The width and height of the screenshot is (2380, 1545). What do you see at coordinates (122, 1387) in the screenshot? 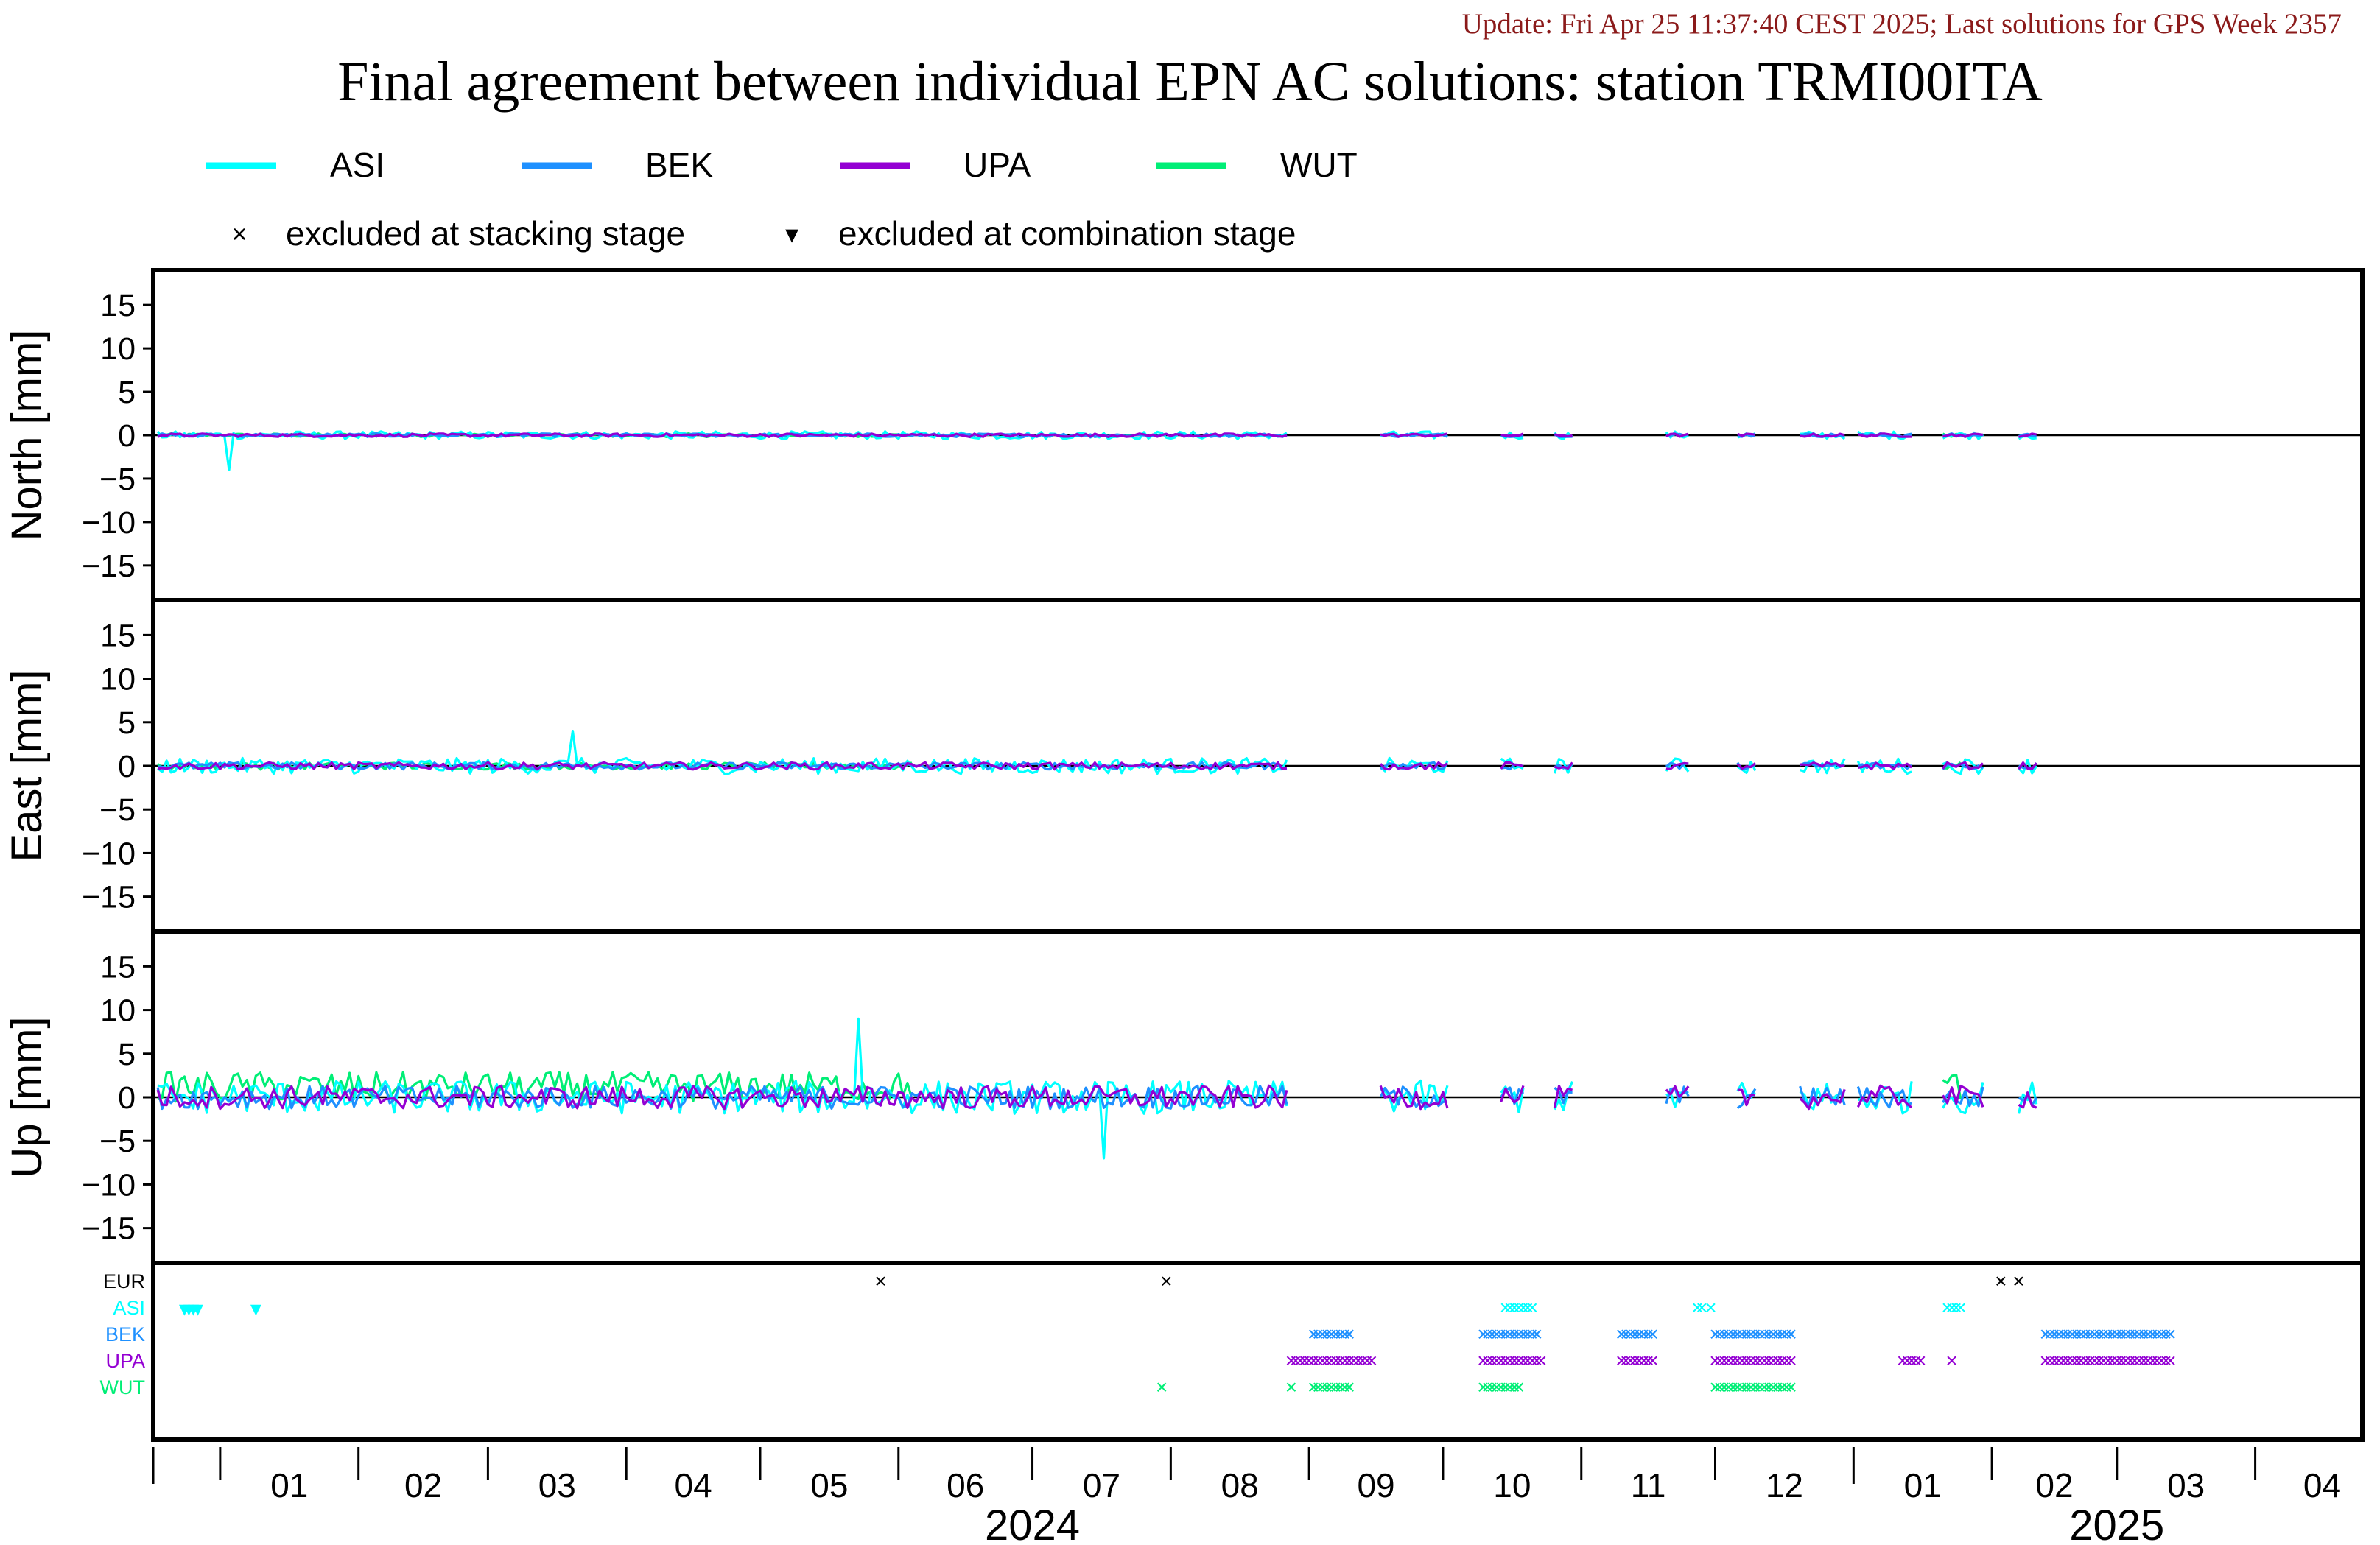
I see `exclusion-row-label: WUT` at bounding box center [122, 1387].